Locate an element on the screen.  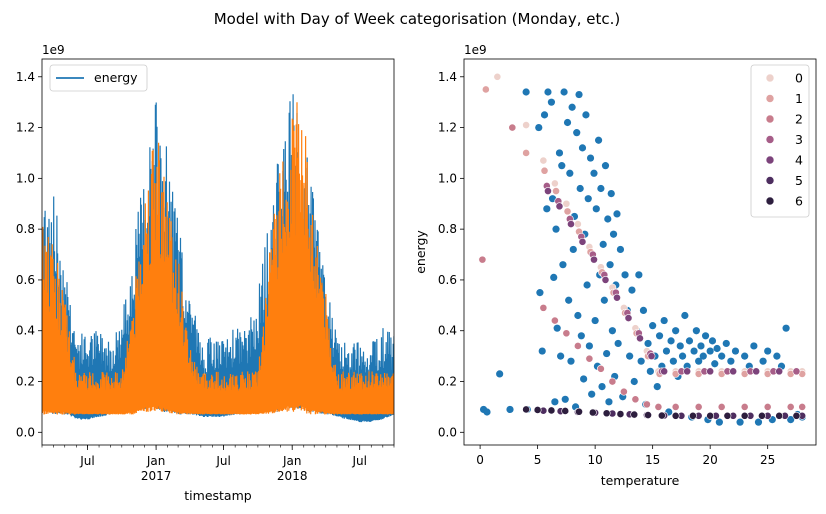
left-x-tick-label: Jan is located at coordinates (156, 461).